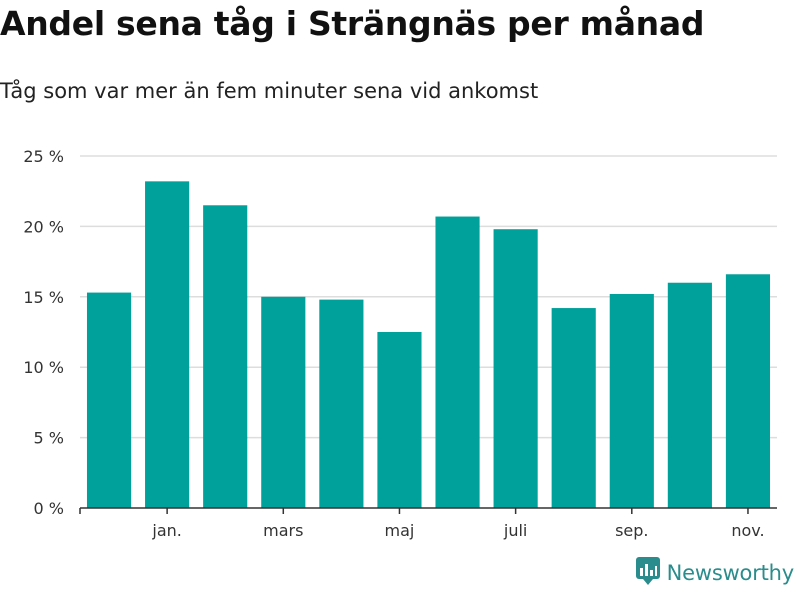 This screenshot has width=800, height=600. I want to click on bar-apr, so click(341, 403).